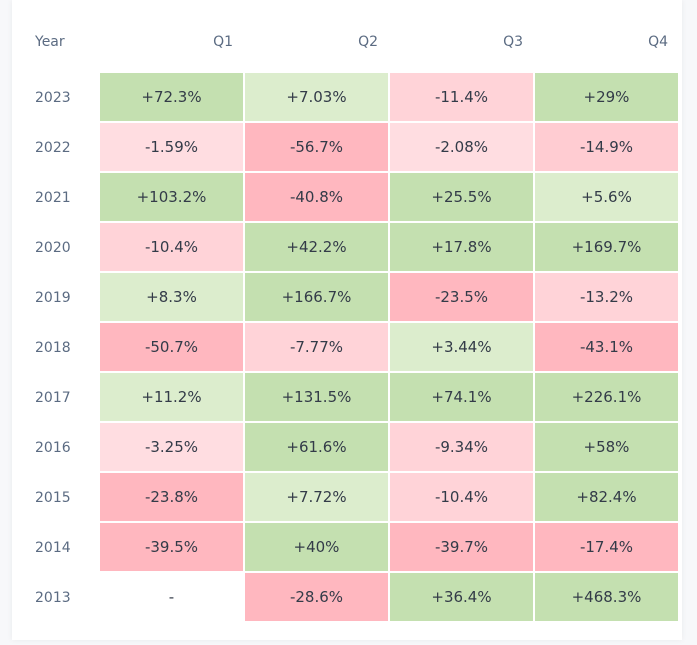 The image size is (697, 645). What do you see at coordinates (606, 347) in the screenshot?
I see `return-cell: -43.1%` at bounding box center [606, 347].